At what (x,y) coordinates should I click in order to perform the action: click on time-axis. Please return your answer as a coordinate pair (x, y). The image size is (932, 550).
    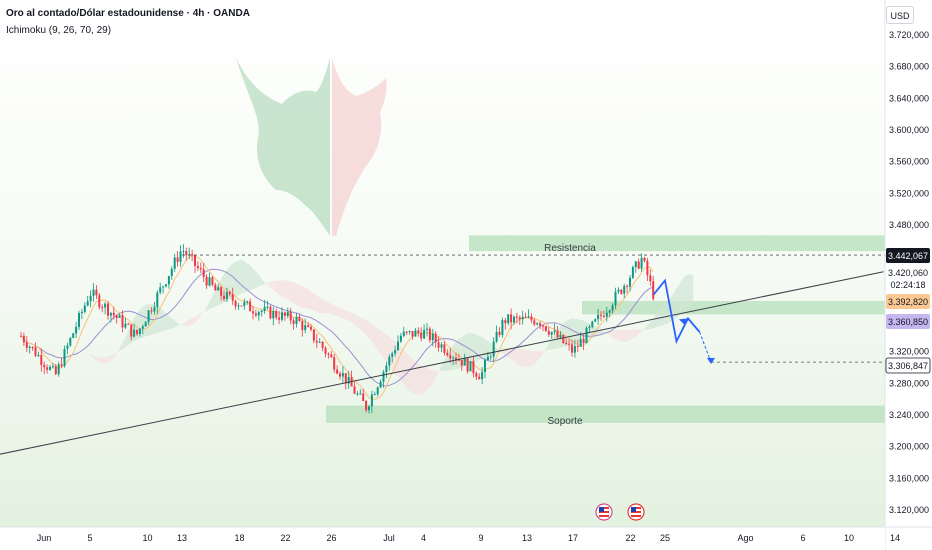
    Looking at the image, I should click on (442, 538).